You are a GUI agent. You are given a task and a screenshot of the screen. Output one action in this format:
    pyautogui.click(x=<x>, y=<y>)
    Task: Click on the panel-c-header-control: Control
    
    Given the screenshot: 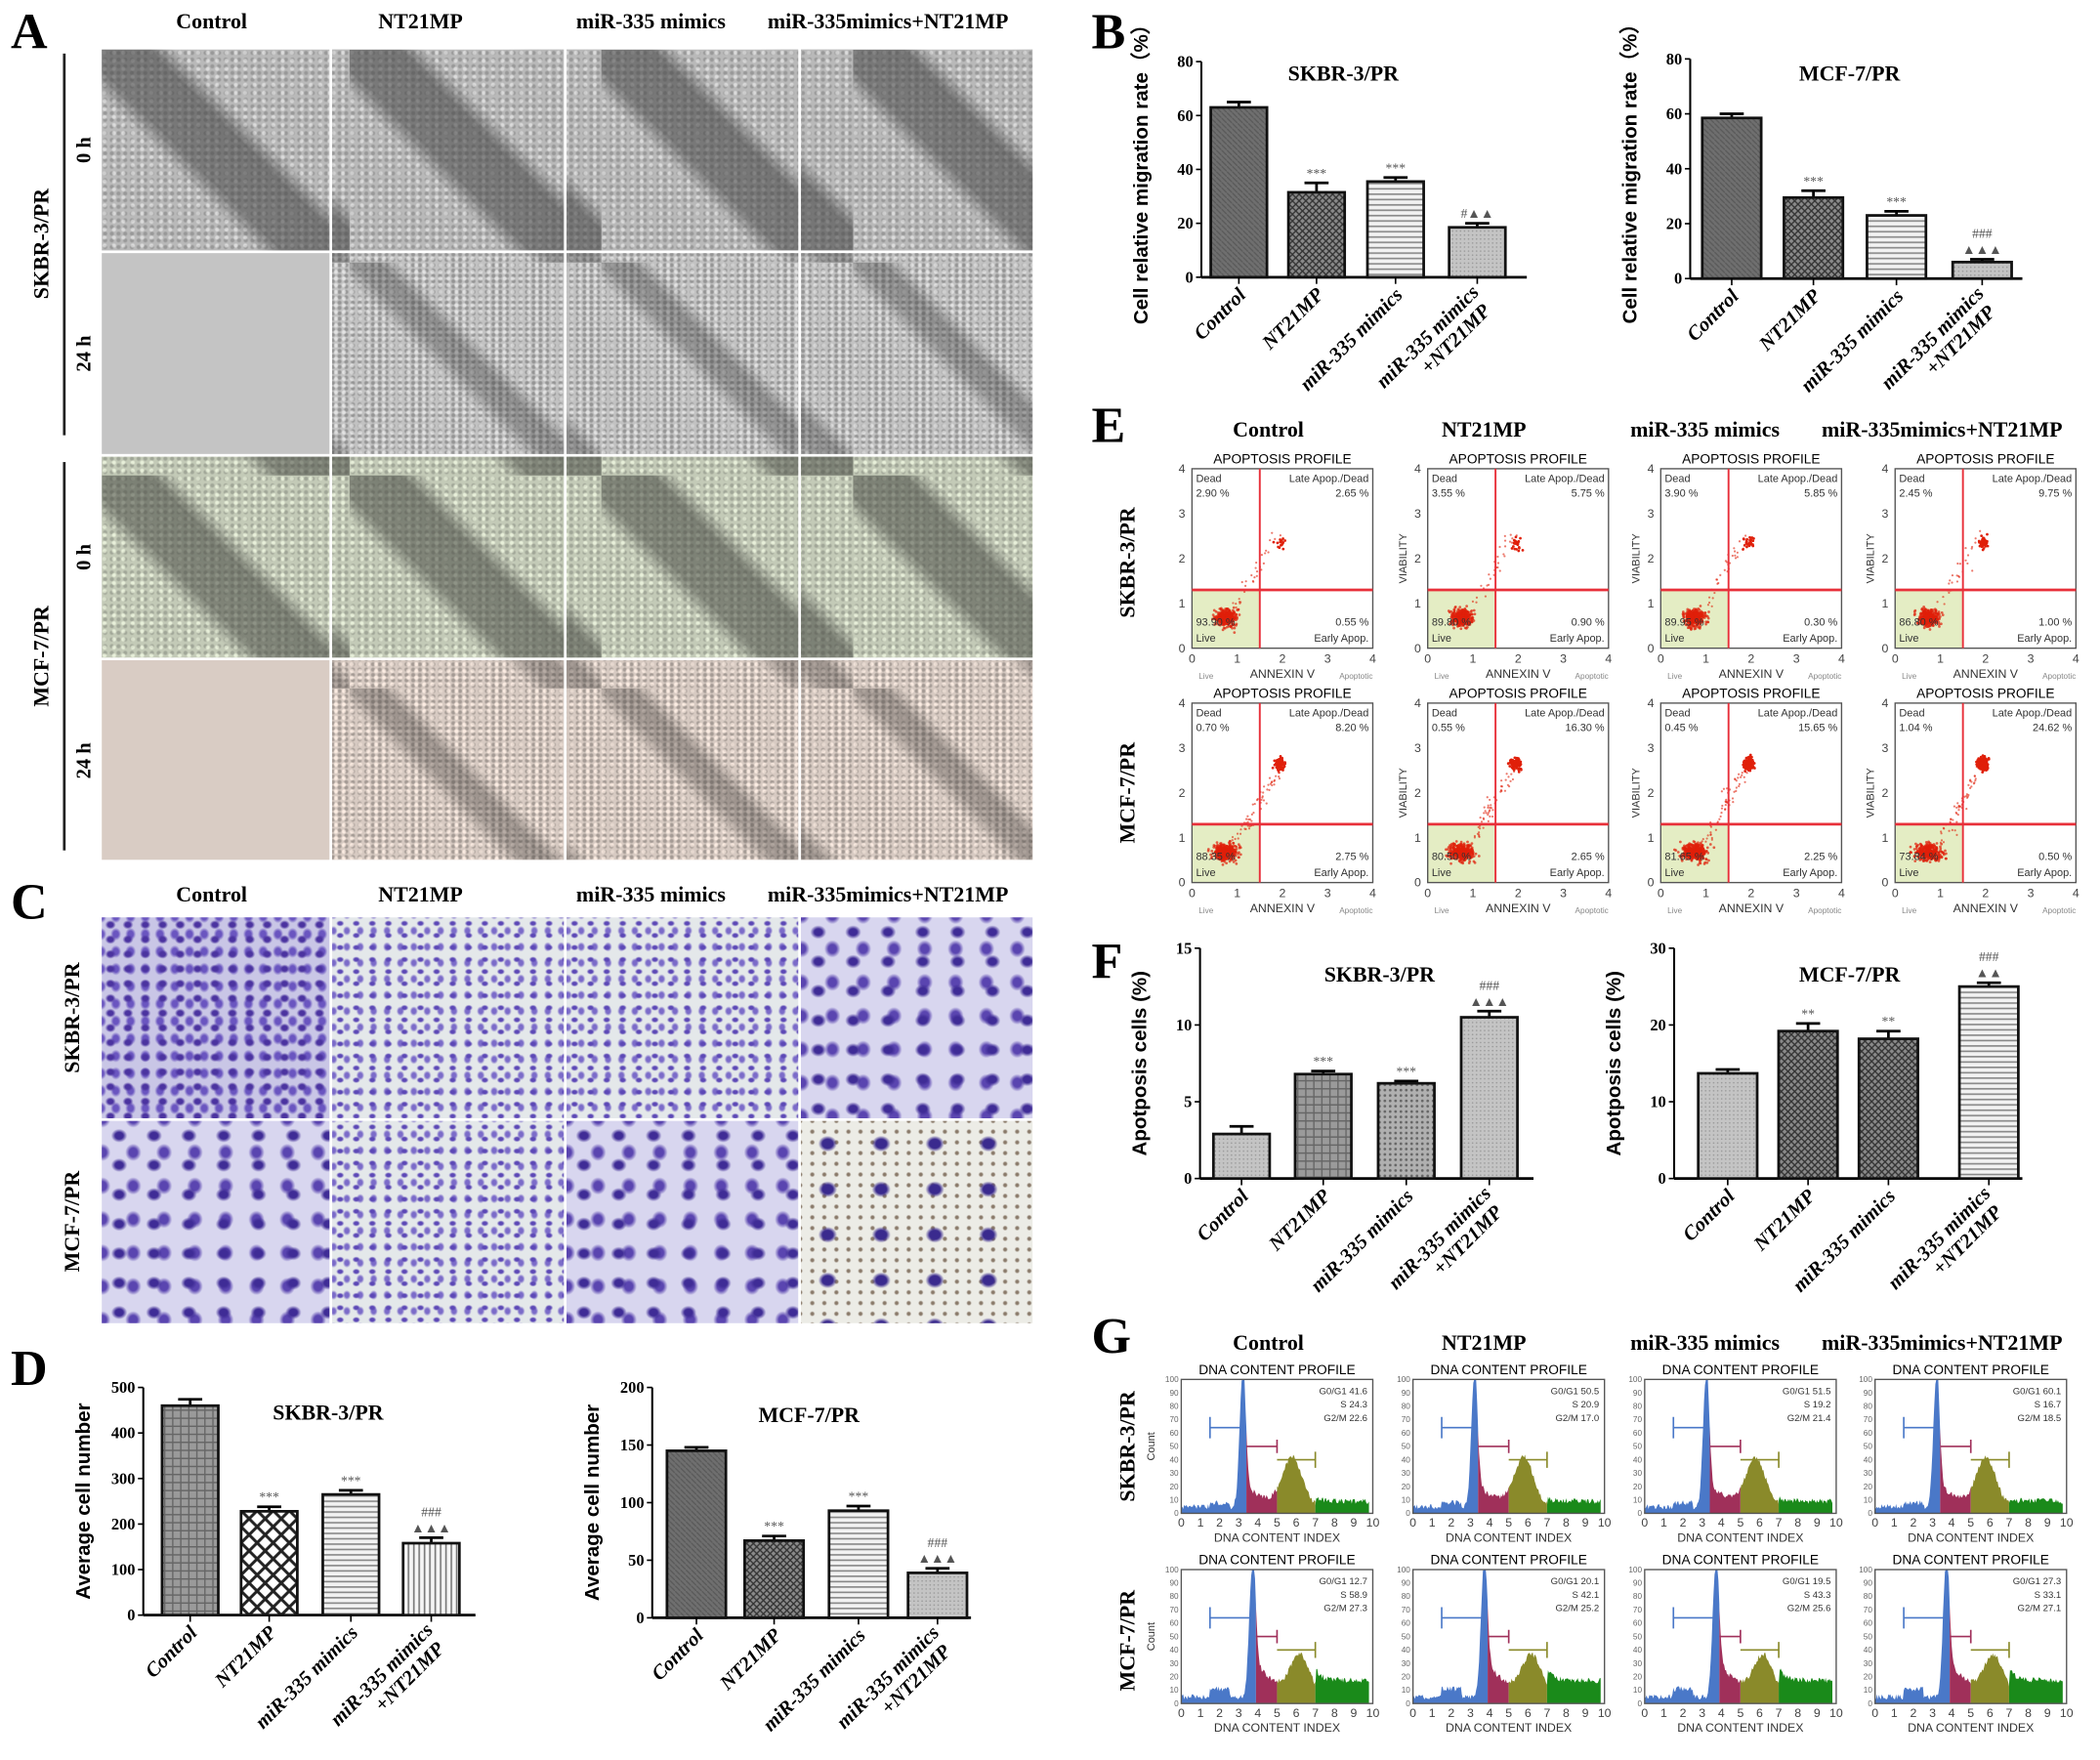 What is the action you would take?
    pyautogui.click(x=212, y=895)
    